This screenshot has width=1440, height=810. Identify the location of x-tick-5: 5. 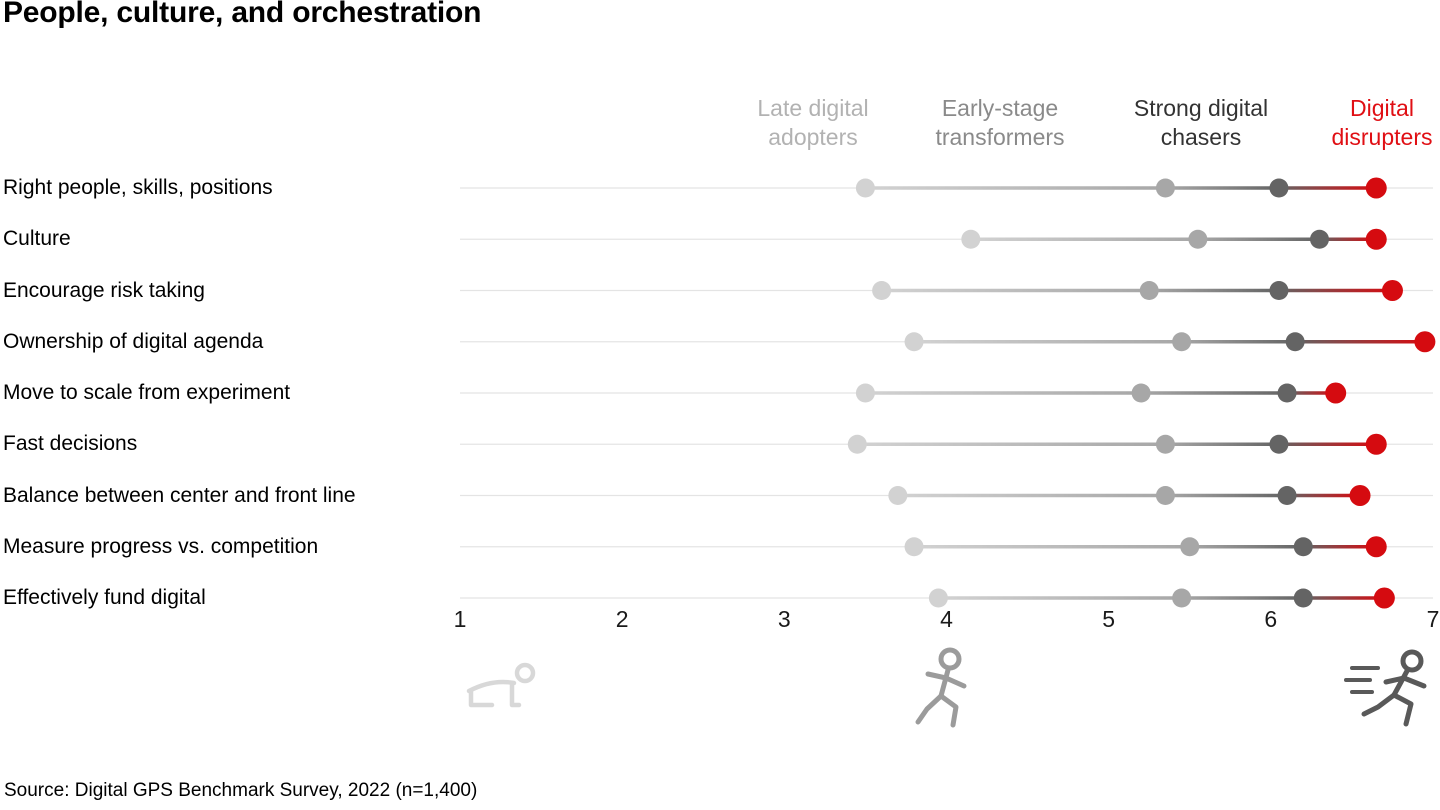
(1109, 619).